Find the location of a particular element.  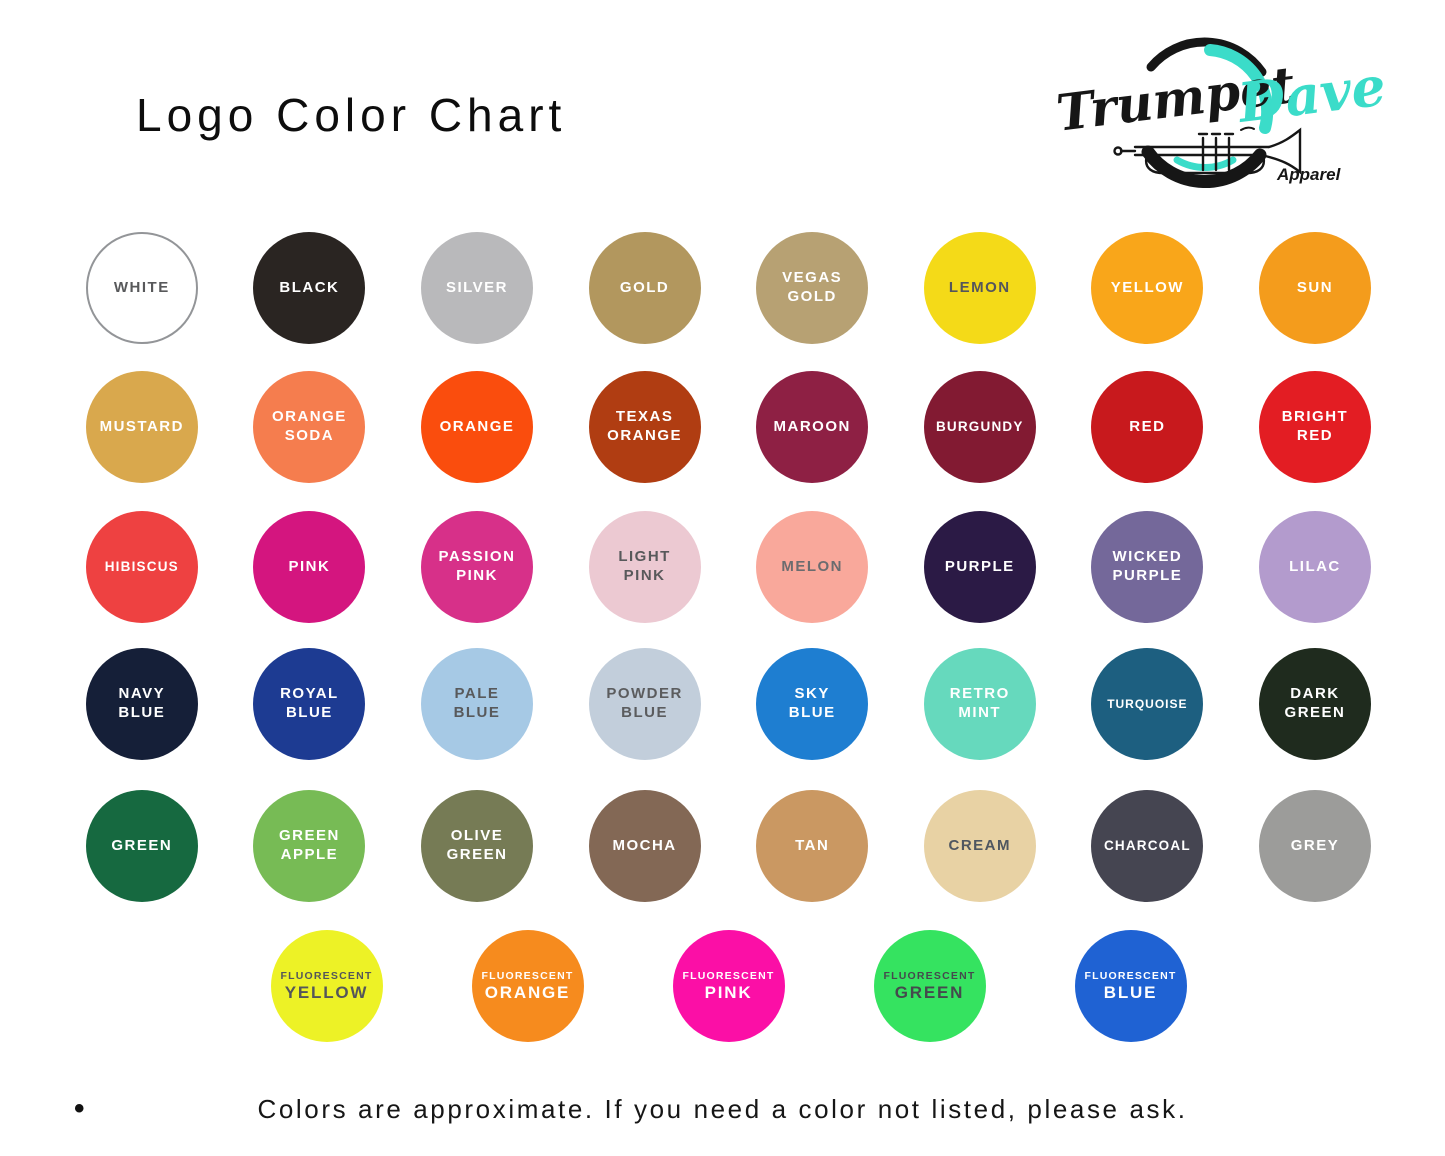

swatch-yellow: YELLOW is located at coordinates (1147, 288).